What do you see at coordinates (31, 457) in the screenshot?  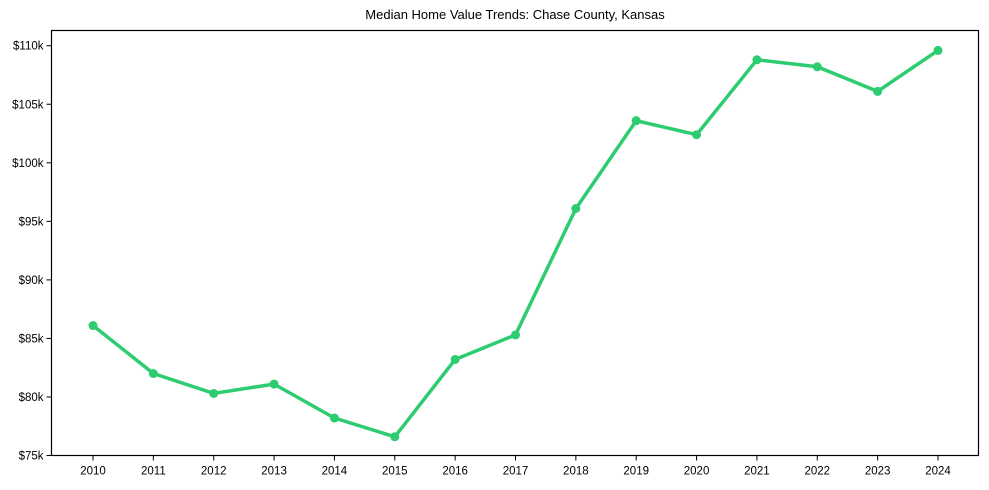 I see `y-tick-label: $75k` at bounding box center [31, 457].